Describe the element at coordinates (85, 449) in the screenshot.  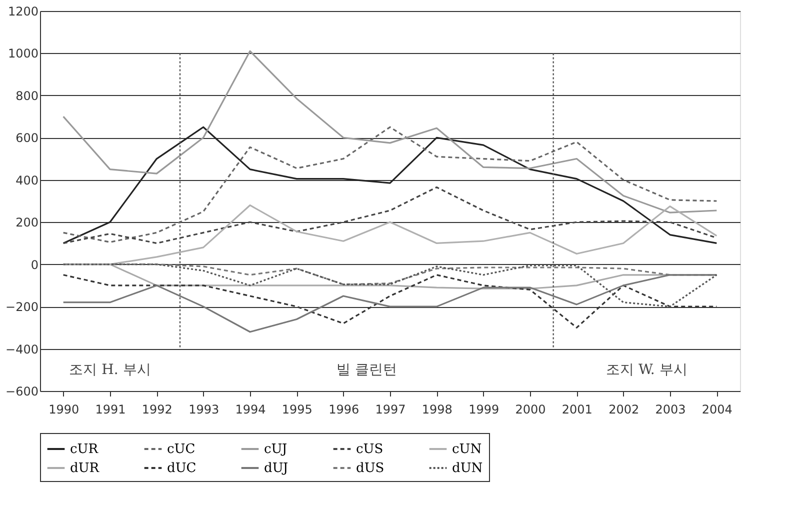
I see `legend-label: cUR` at that location.